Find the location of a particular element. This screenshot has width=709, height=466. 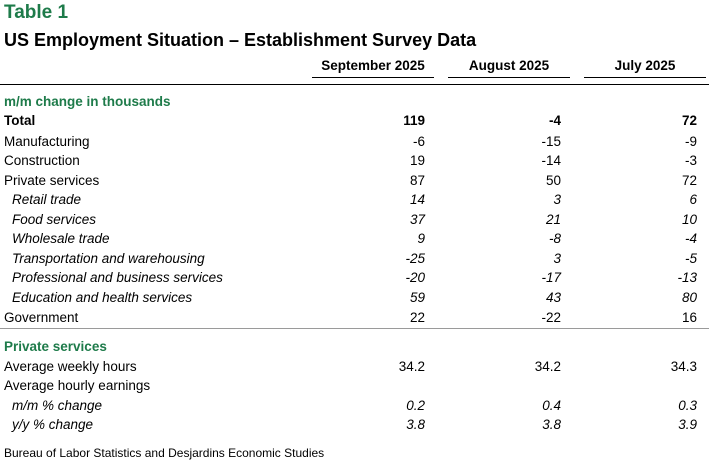

column-header-july-2025: July 2025 is located at coordinates (645, 68).